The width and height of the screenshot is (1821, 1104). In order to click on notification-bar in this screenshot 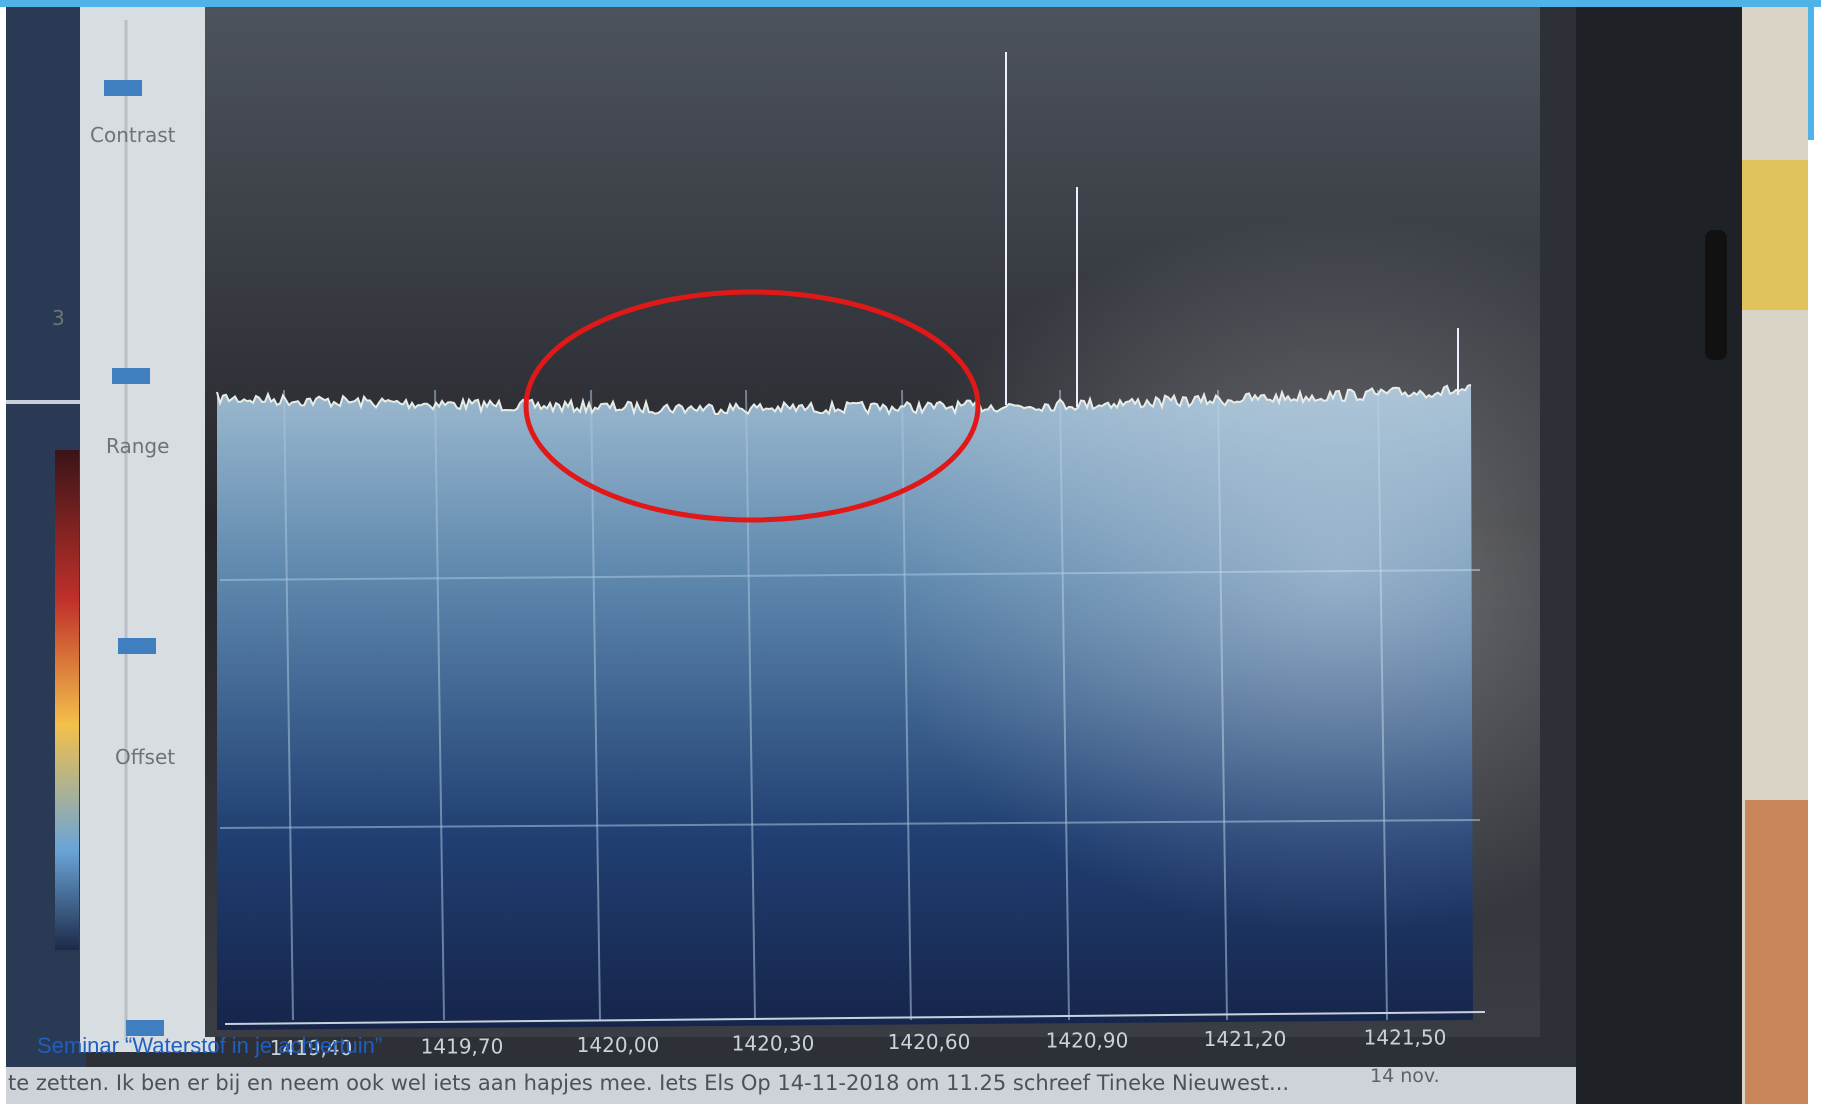, I will do `click(791, 1085)`.